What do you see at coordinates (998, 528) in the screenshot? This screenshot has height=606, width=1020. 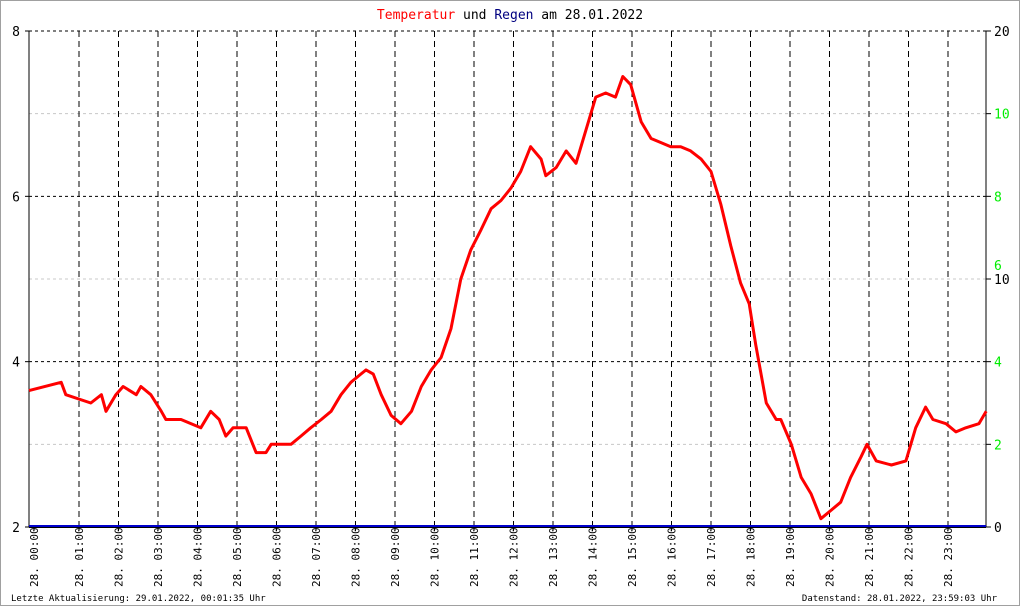 I see `right-rain-tick-label: 0` at bounding box center [998, 528].